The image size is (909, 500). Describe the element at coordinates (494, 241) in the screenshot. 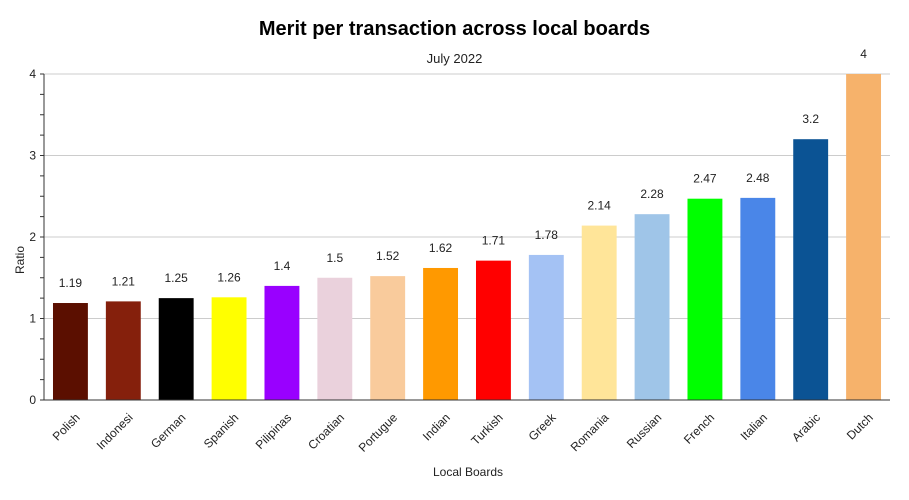

I see `data-label: 1.71` at that location.